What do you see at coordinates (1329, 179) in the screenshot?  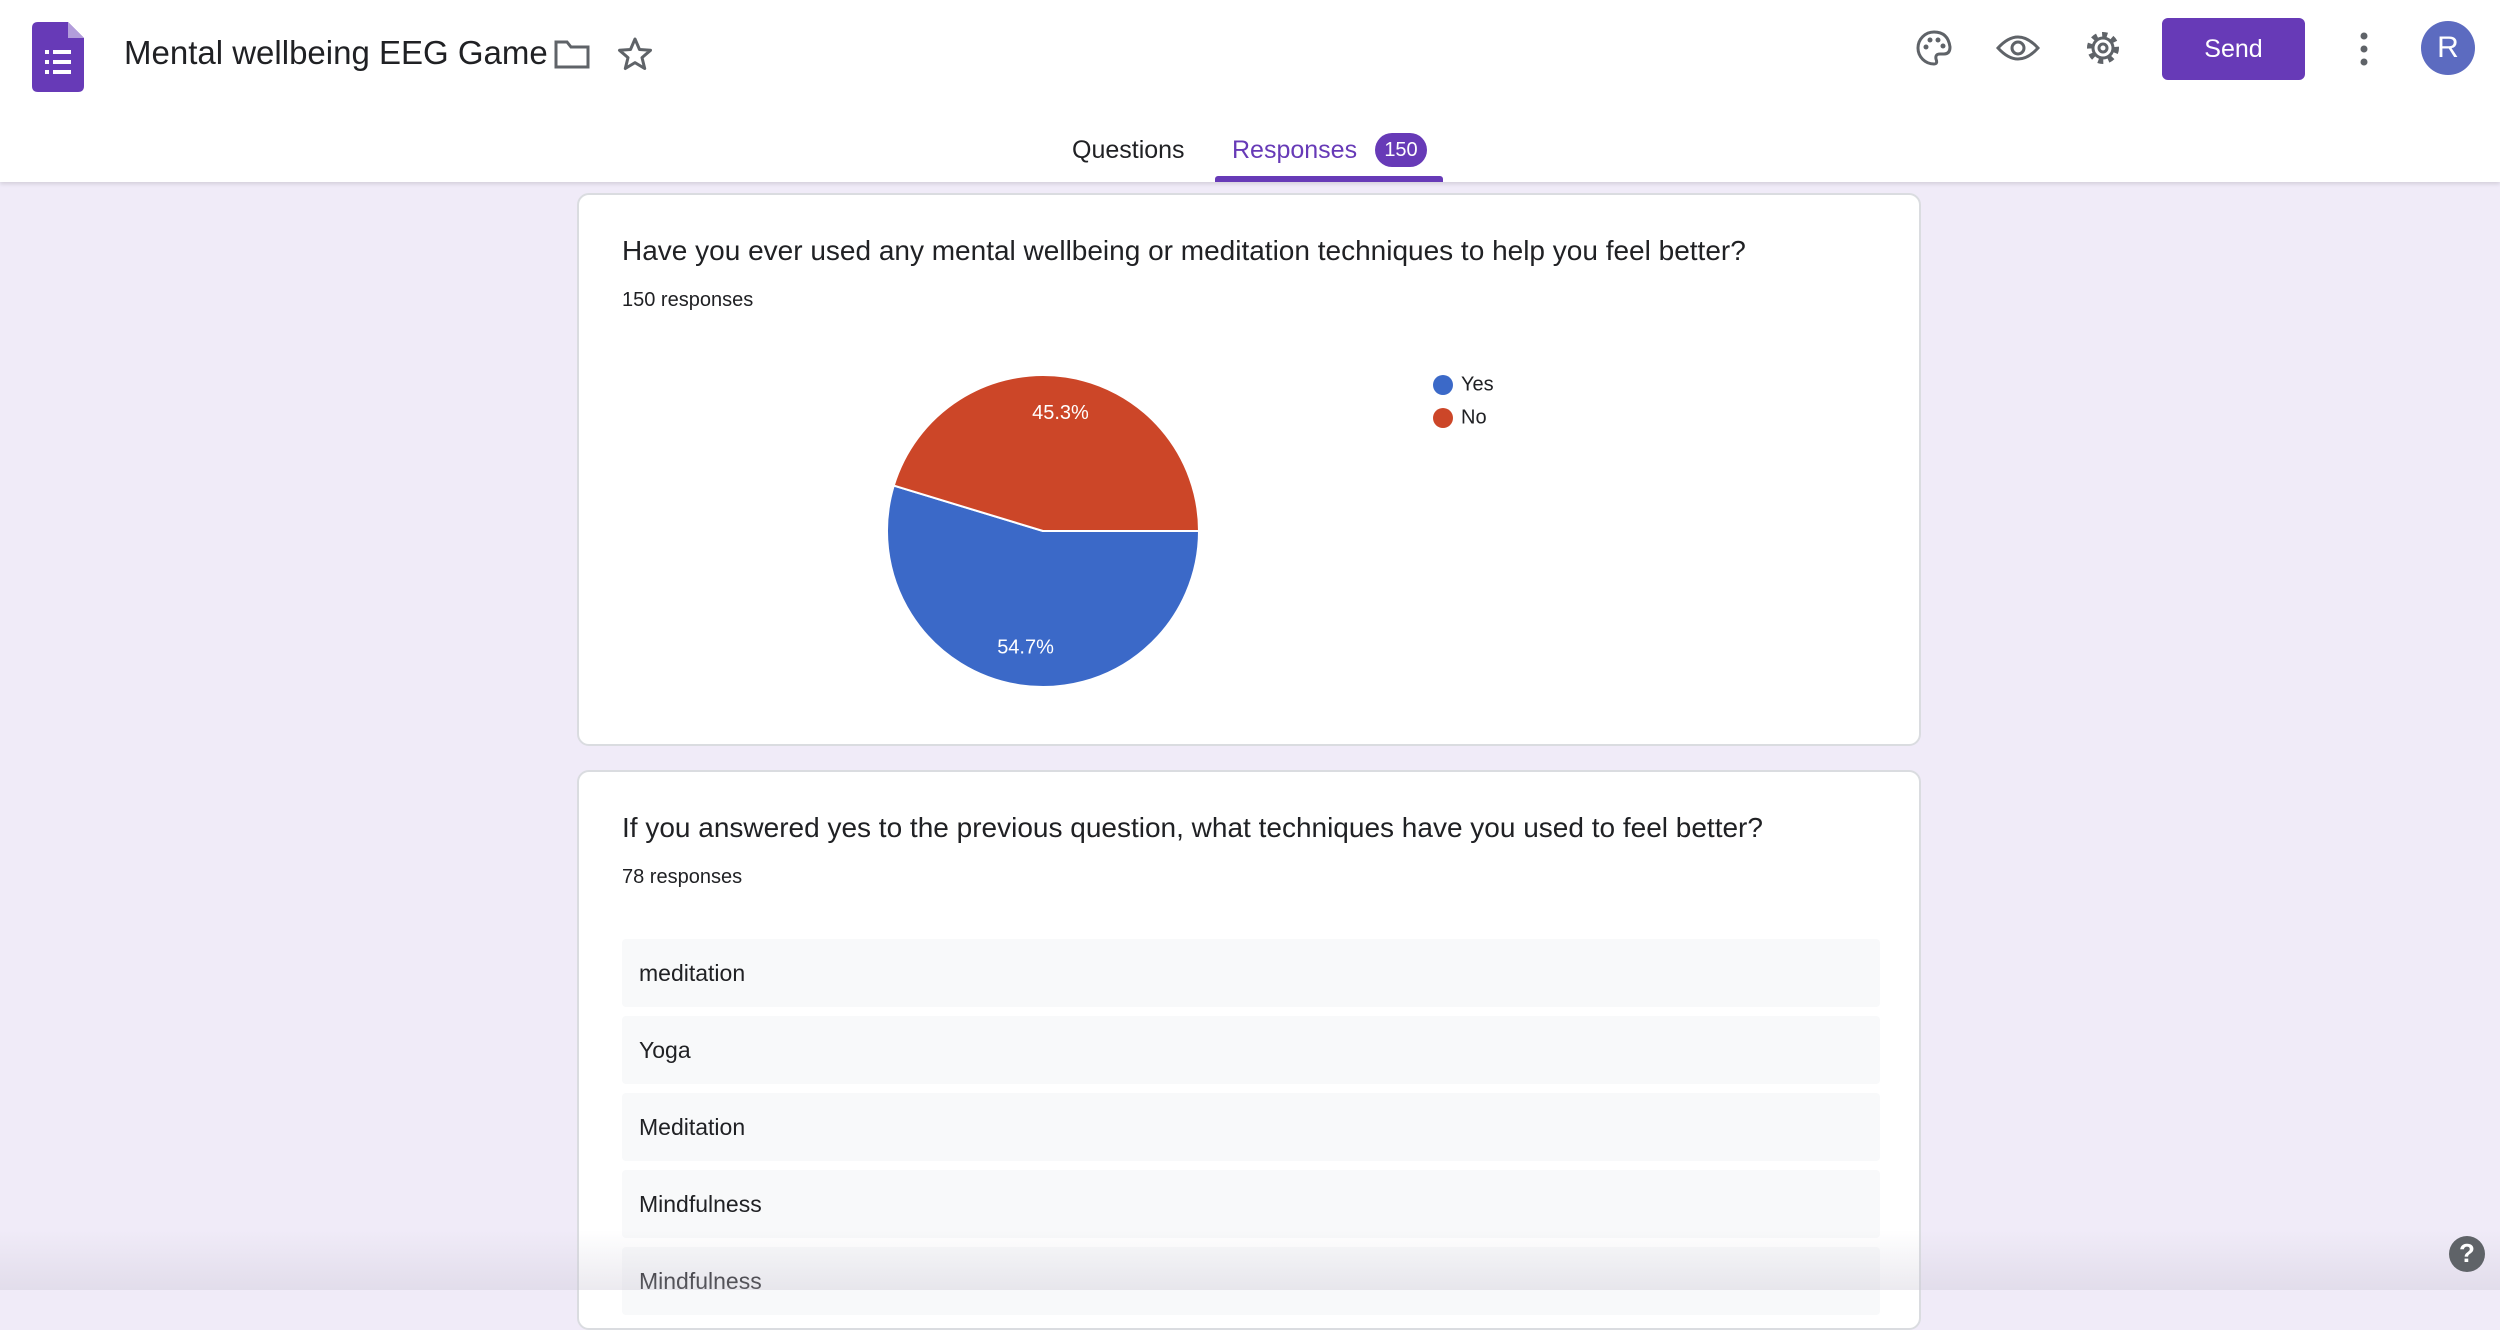 I see `tab-underline` at bounding box center [1329, 179].